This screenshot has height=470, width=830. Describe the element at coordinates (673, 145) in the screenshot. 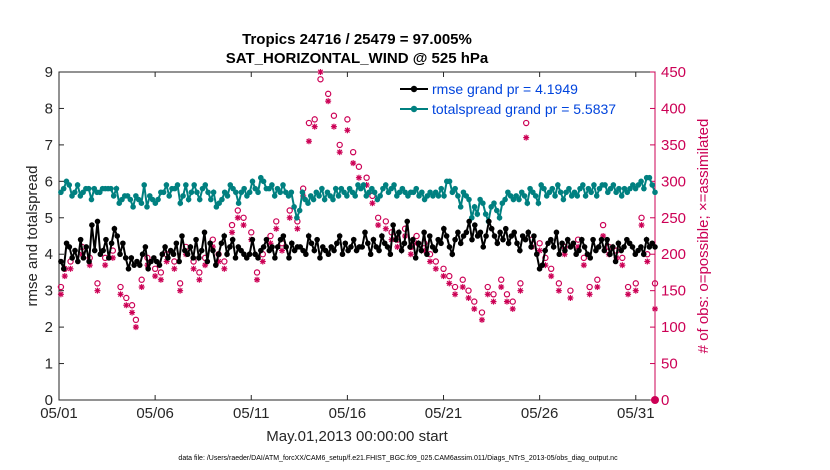

I see `right-tick-label: 350` at that location.